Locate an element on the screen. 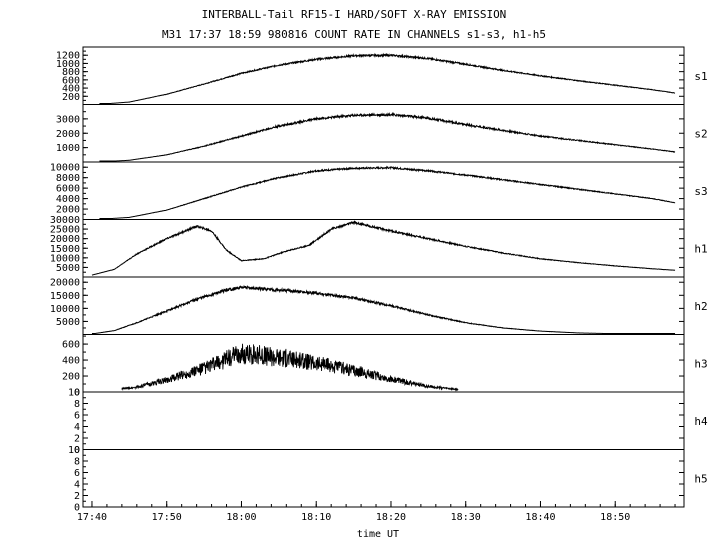  x-axis: 17:40 17:50 18:00 18:10 18:20 18:30 18:40 18:50 is located at coordinates (376, 512).